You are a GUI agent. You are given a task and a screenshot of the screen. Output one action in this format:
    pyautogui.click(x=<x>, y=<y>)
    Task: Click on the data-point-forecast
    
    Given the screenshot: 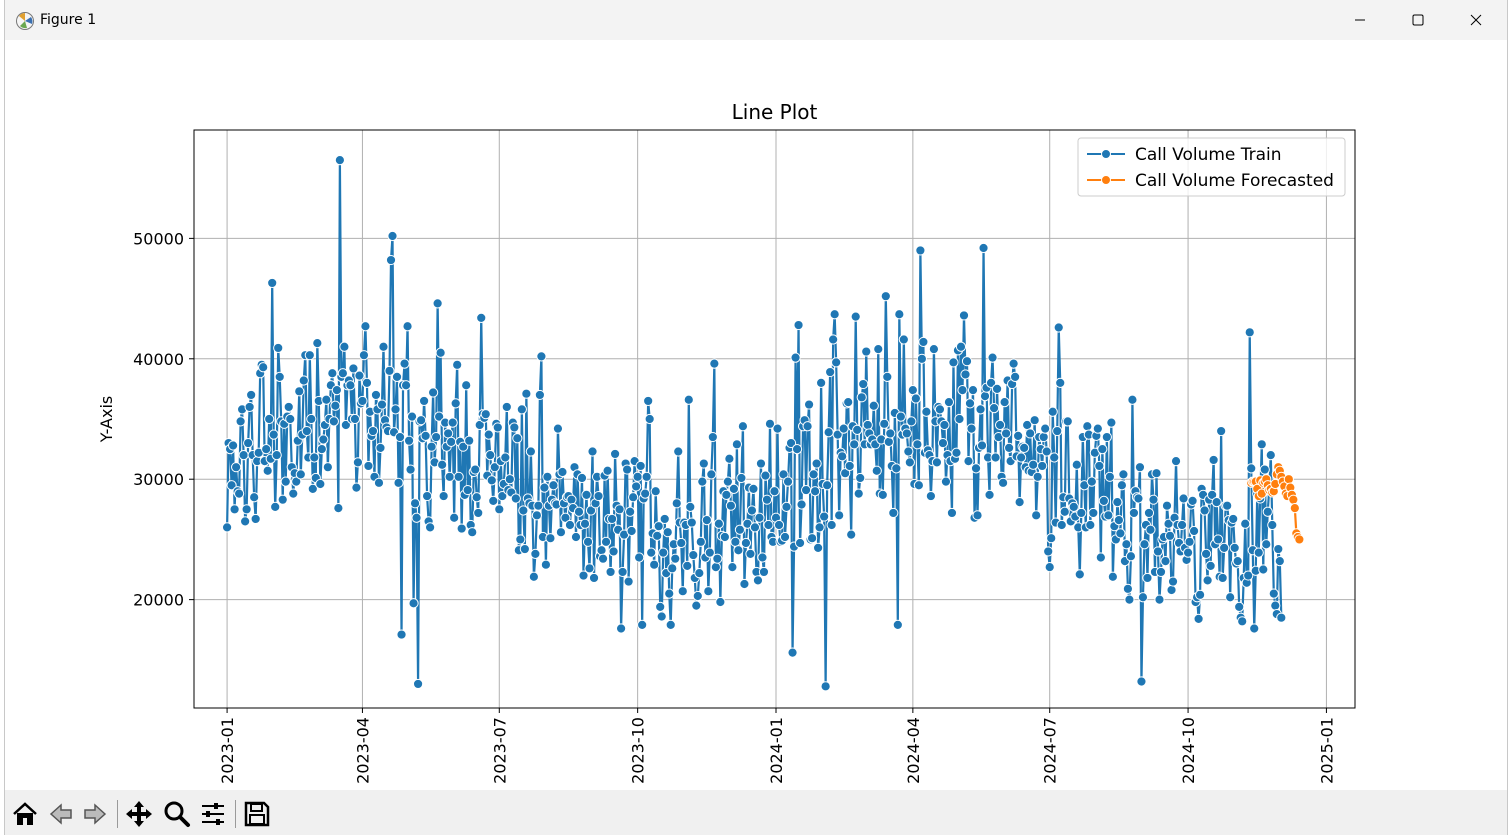 What is the action you would take?
    pyautogui.click(x=1293, y=499)
    